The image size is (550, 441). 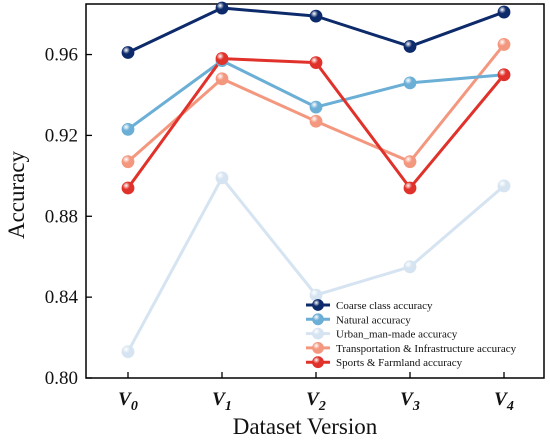 I want to click on x-tick-label: V2, so click(x=316, y=401).